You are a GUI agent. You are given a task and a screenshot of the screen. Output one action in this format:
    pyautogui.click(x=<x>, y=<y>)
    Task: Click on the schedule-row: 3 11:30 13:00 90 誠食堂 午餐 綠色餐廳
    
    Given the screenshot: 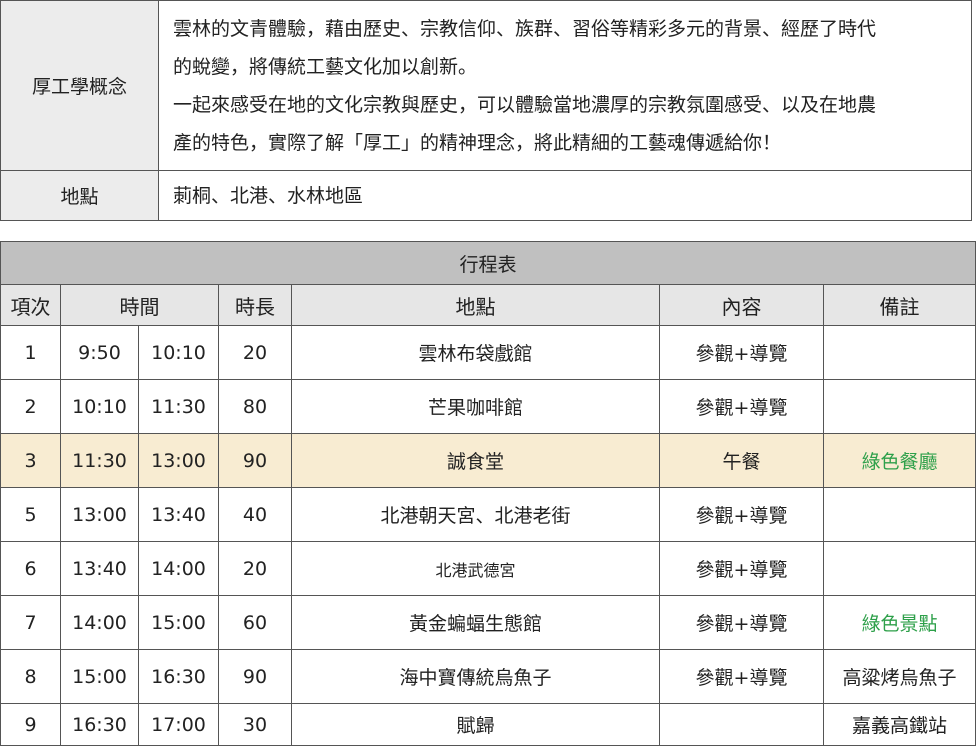 What is the action you would take?
    pyautogui.click(x=488, y=460)
    